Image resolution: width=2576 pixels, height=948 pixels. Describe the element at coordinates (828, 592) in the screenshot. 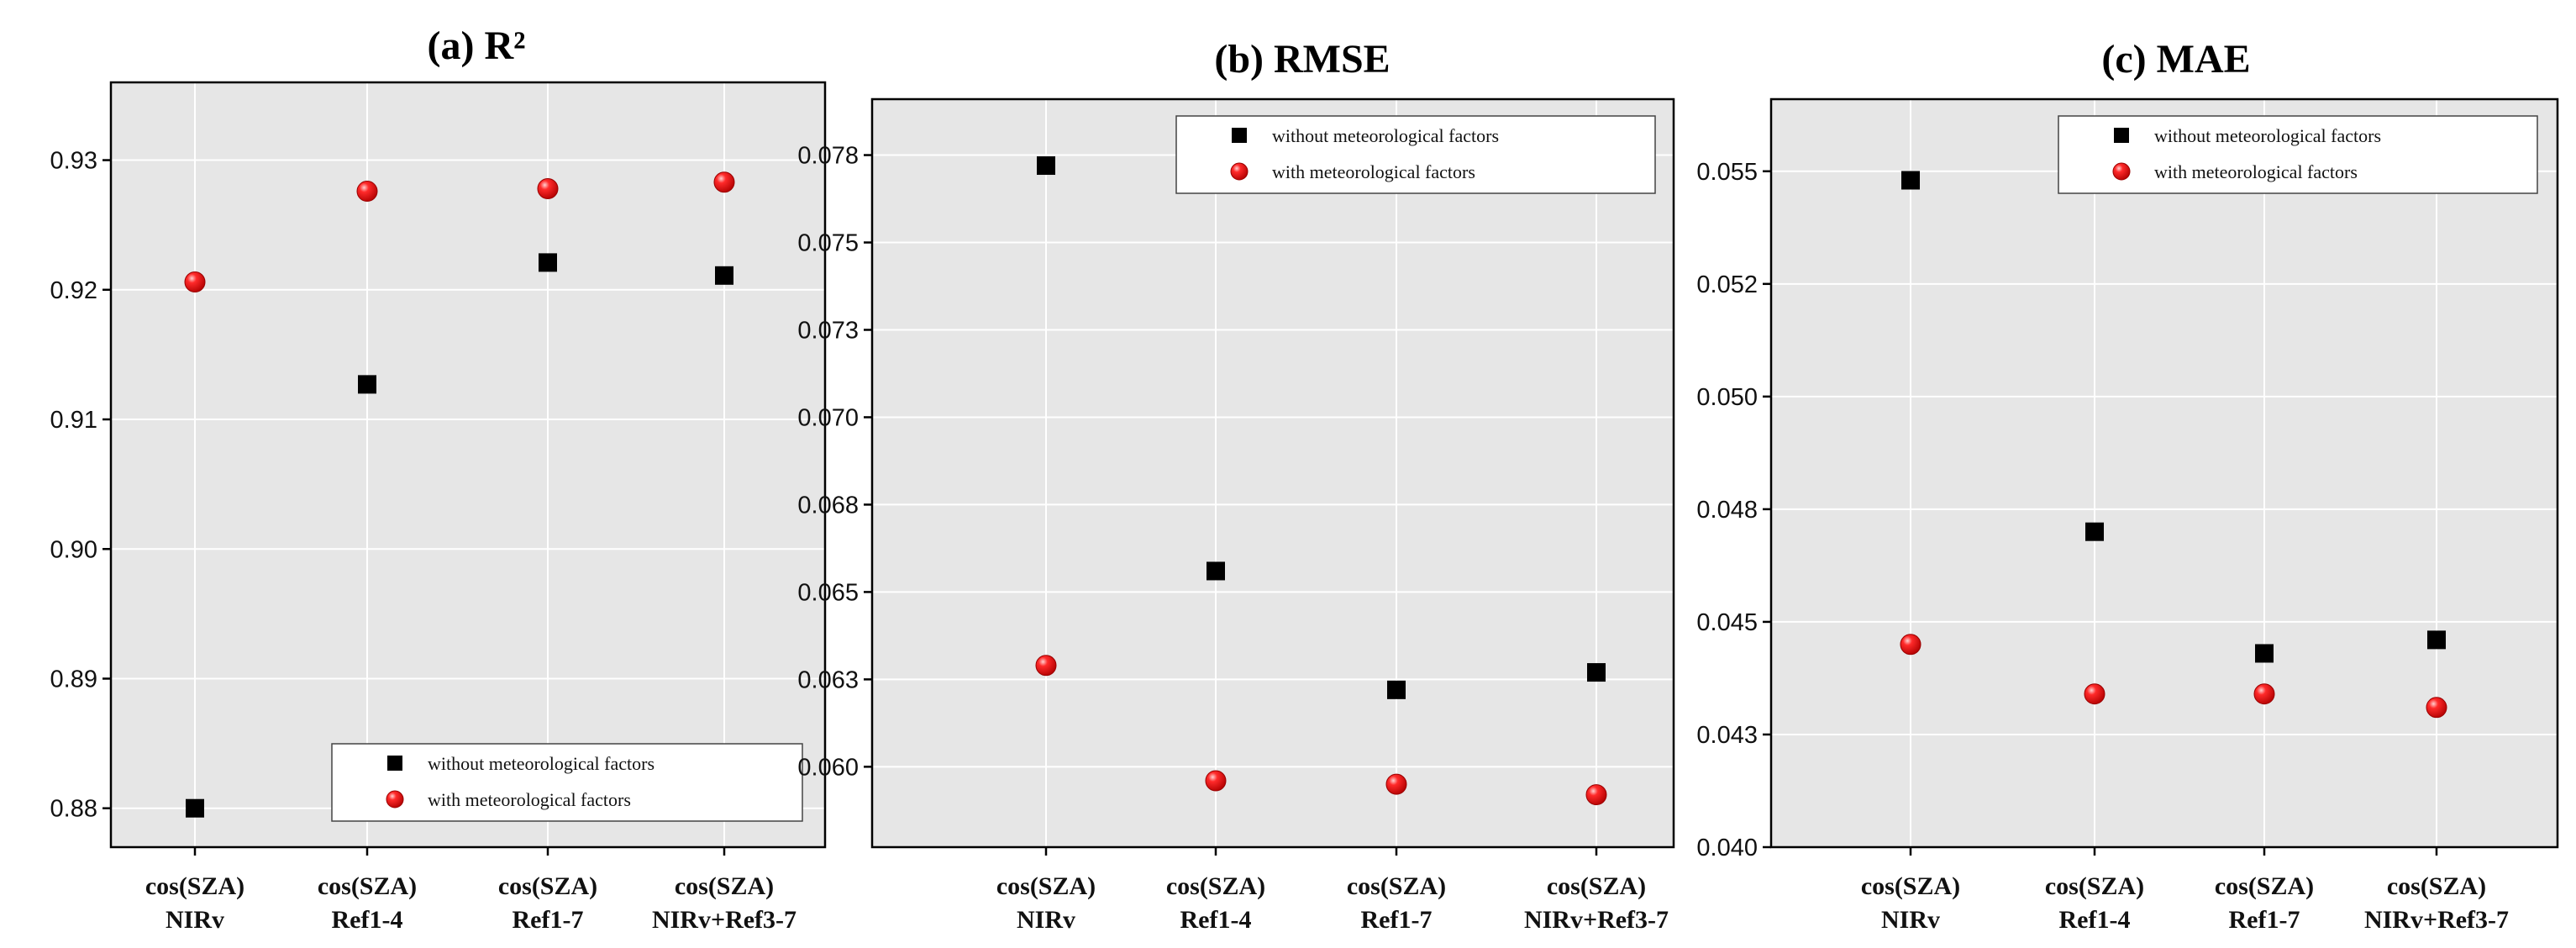

I see `y-tick-label: 0.065` at that location.